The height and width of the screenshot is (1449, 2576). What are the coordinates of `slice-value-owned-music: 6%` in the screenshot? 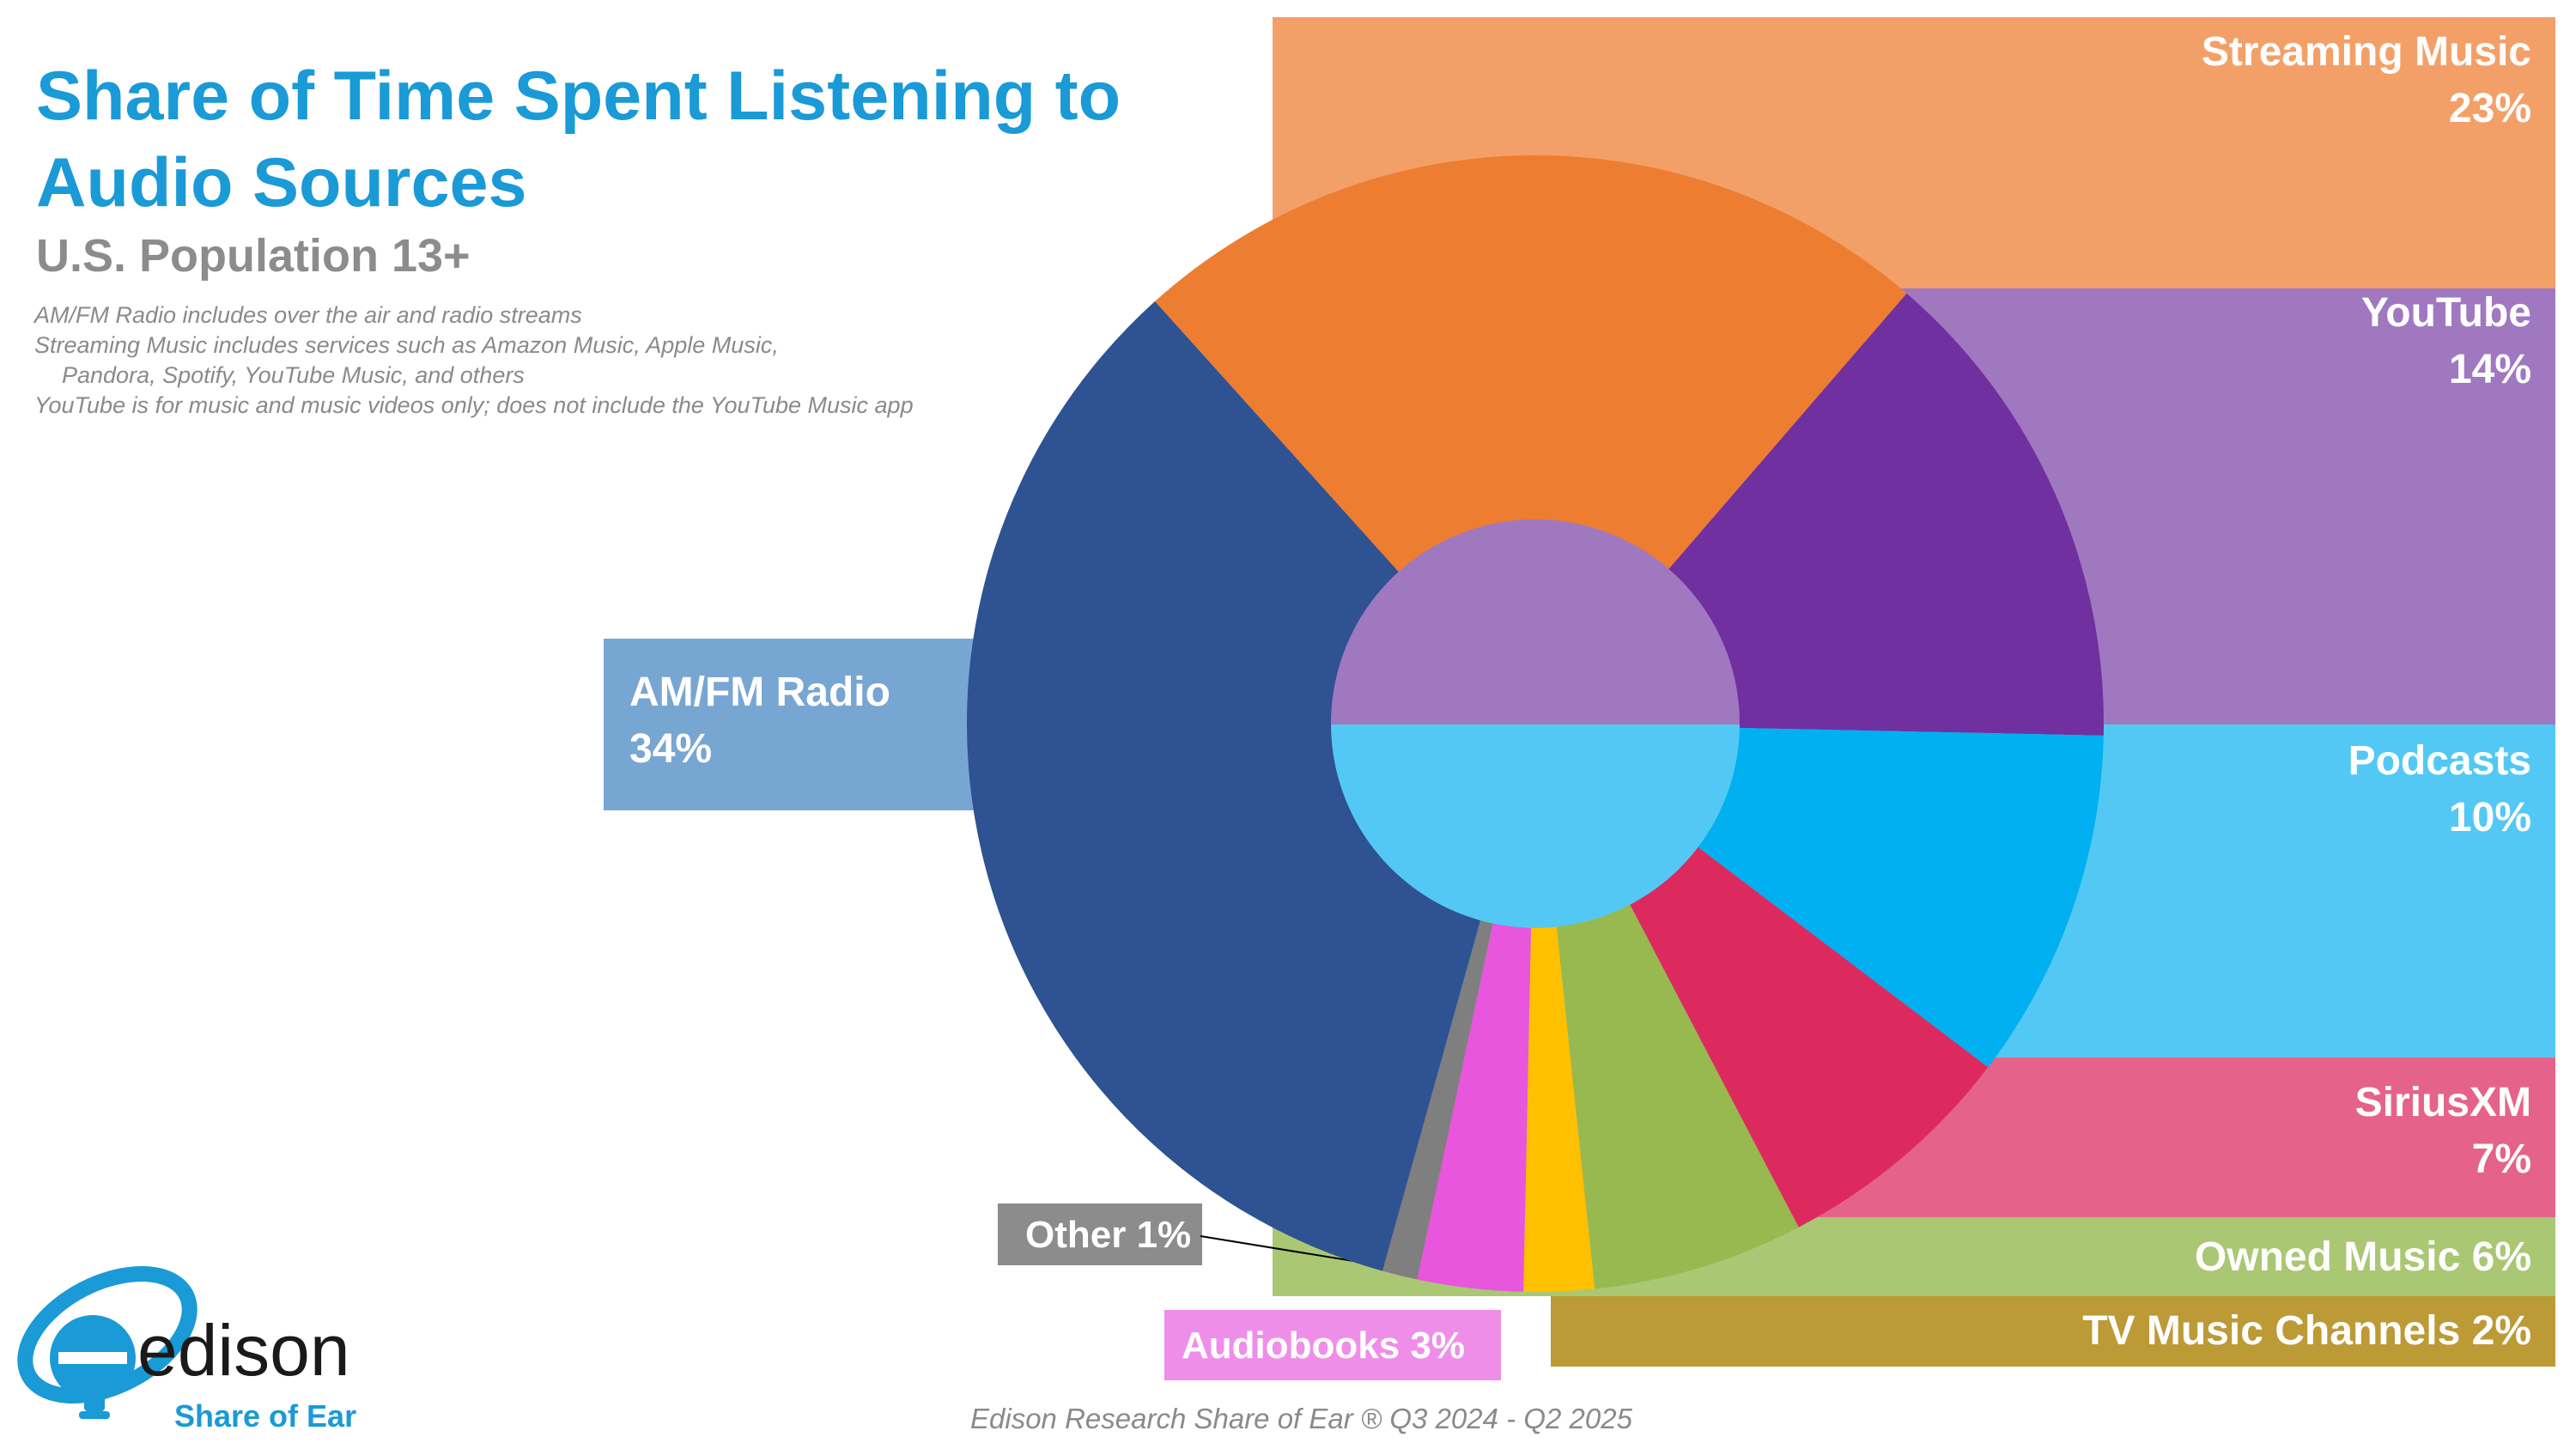 It's located at (2495, 1257).